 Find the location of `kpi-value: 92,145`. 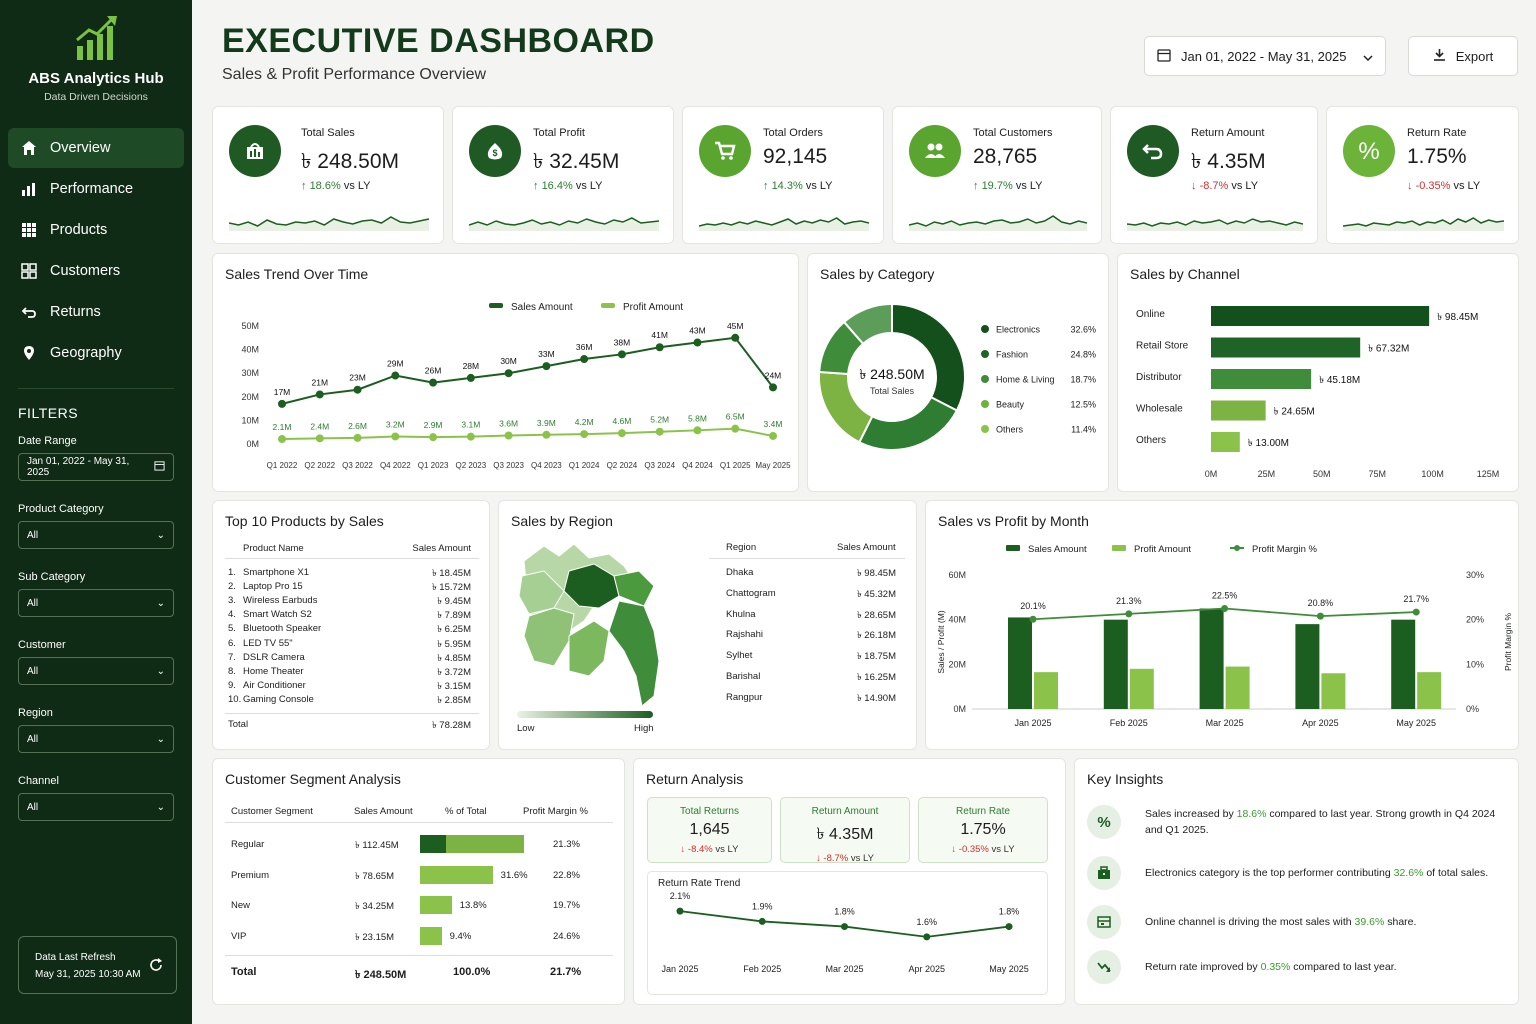

kpi-value: 92,145 is located at coordinates (795, 156).